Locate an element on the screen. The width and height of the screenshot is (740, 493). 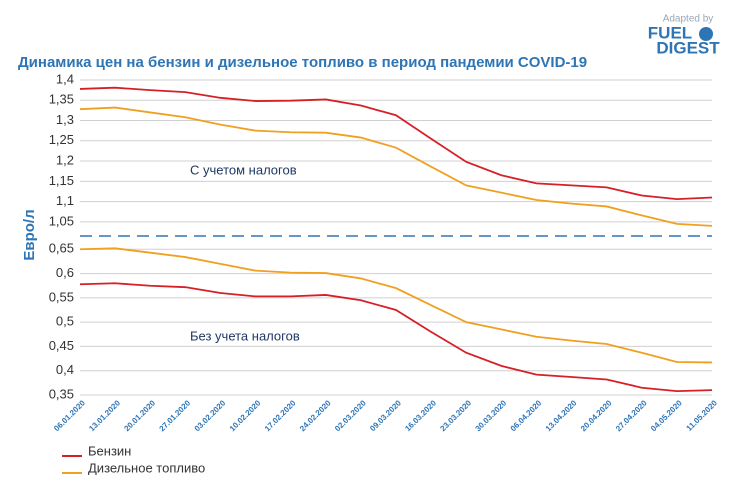
y-tick-label: 0,4 is located at coordinates (65, 369).